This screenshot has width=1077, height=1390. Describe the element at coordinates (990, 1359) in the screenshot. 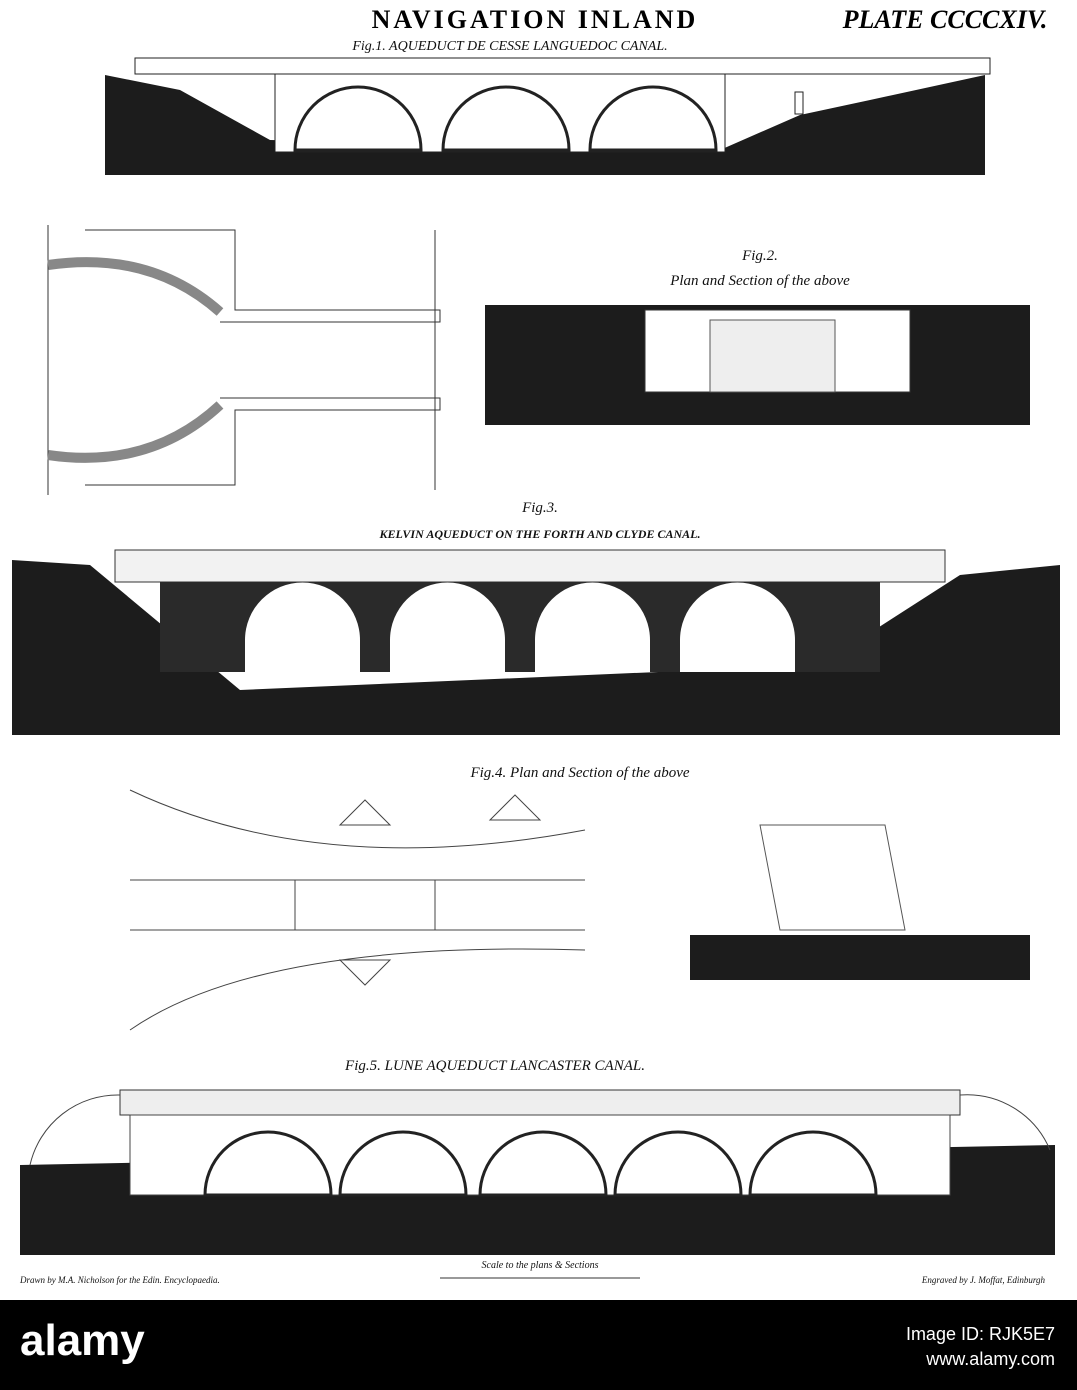

I see `url: www.alamy.com` at that location.